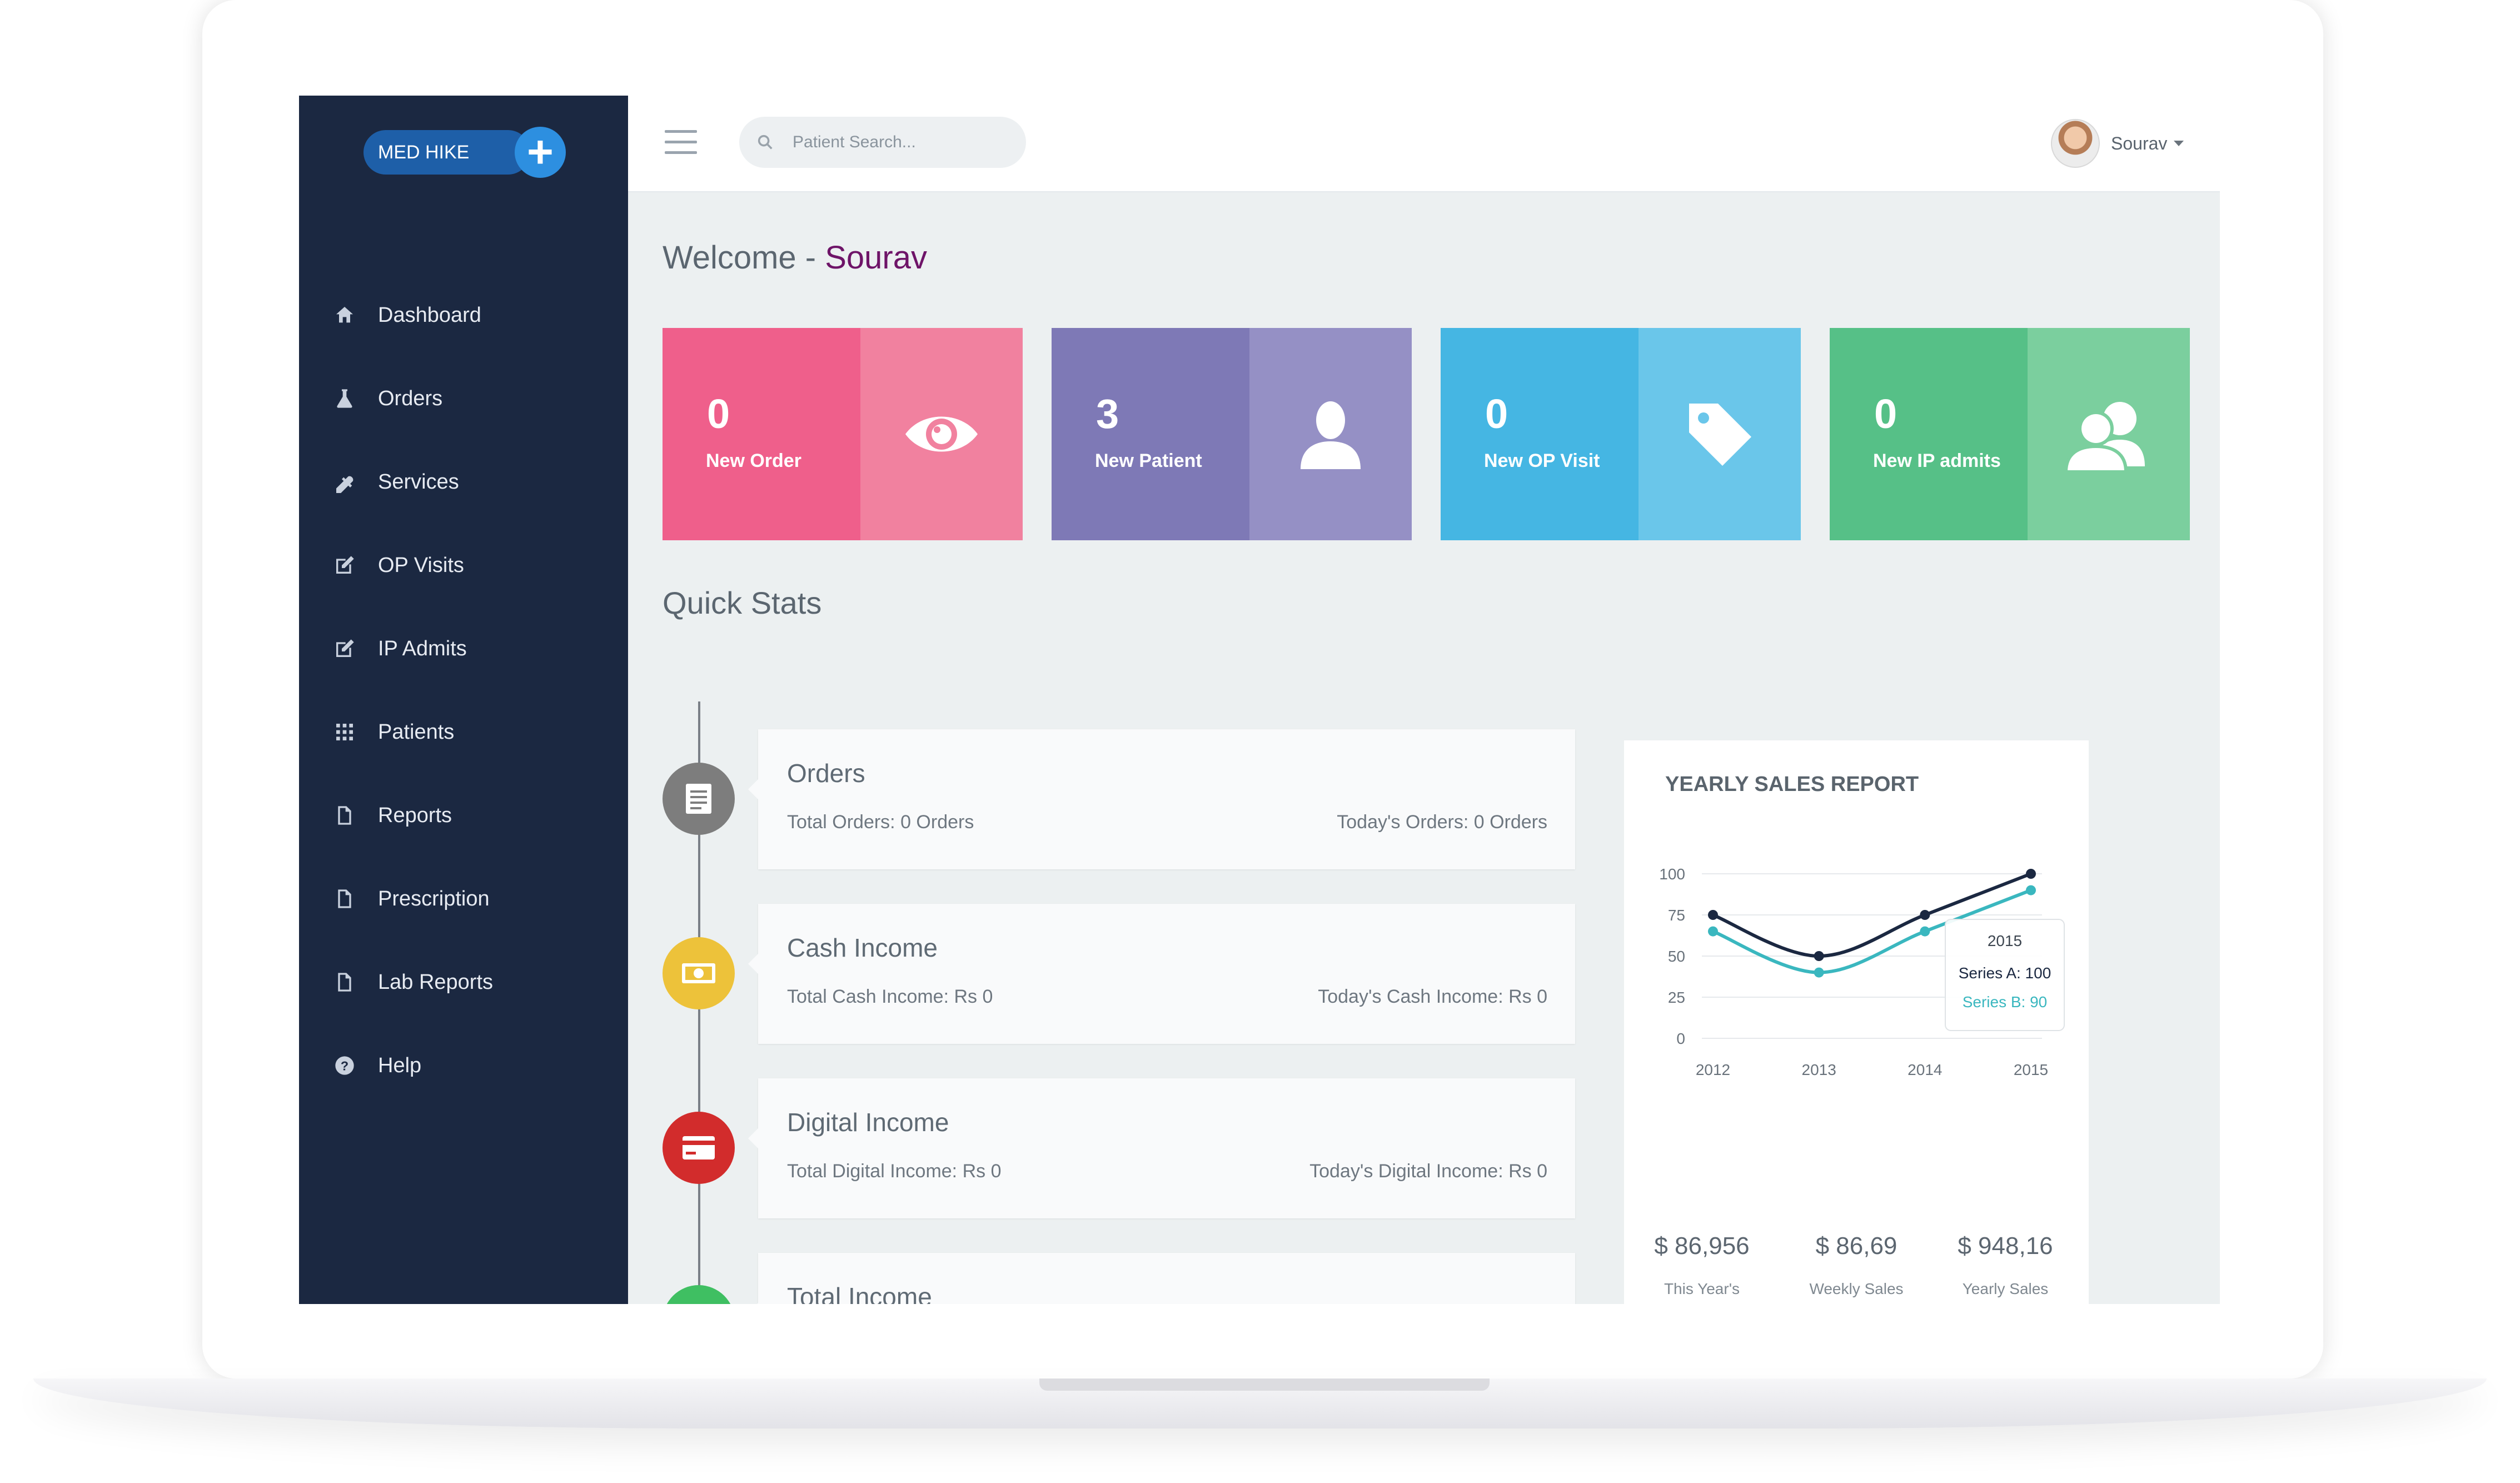 Image resolution: width=2520 pixels, height=1483 pixels. Describe the element at coordinates (1702, 1265) in the screenshot. I see `summary-this-year: $ 86,956 This Year's` at that location.